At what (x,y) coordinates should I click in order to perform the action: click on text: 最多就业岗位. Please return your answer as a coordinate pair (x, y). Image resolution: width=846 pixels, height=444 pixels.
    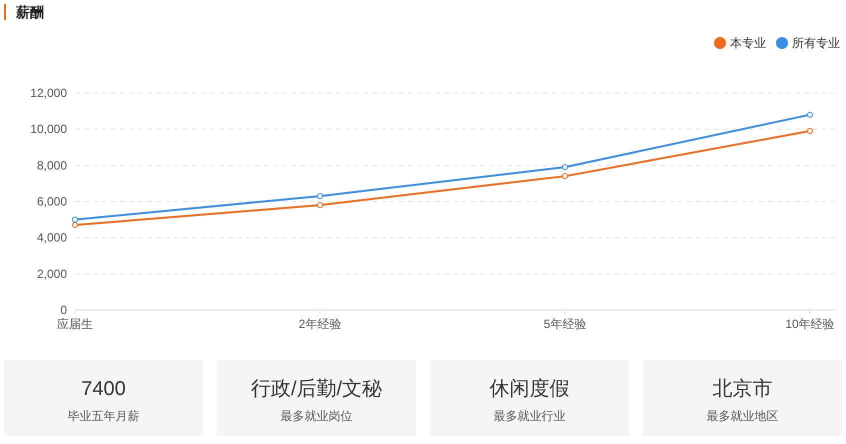
    Looking at the image, I should click on (316, 416).